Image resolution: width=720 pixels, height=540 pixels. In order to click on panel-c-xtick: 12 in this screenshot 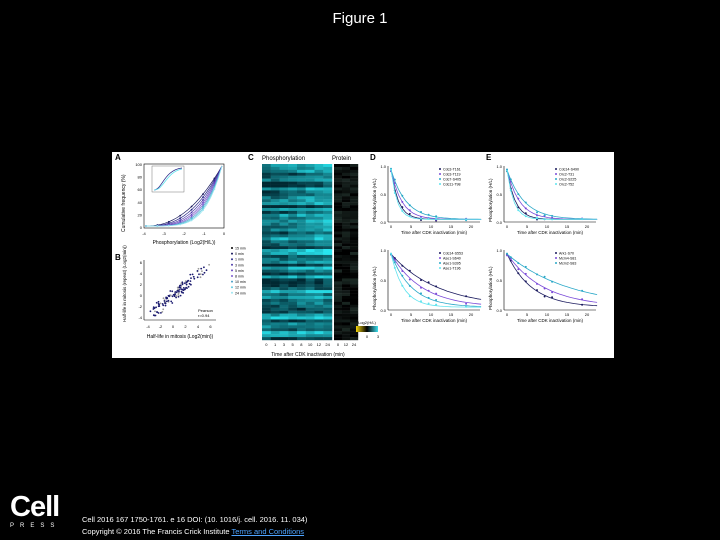, I will do `click(319, 344)`.